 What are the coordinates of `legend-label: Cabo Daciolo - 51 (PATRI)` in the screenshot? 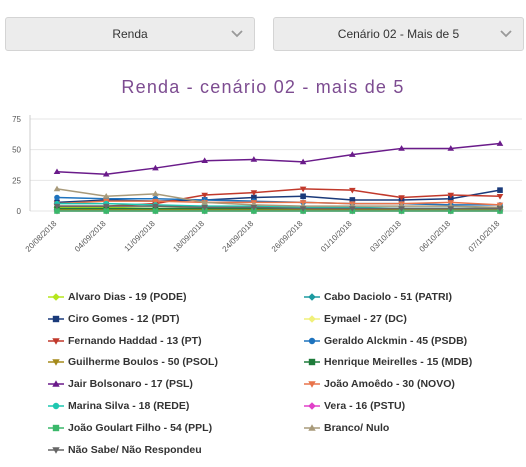 It's located at (388, 297).